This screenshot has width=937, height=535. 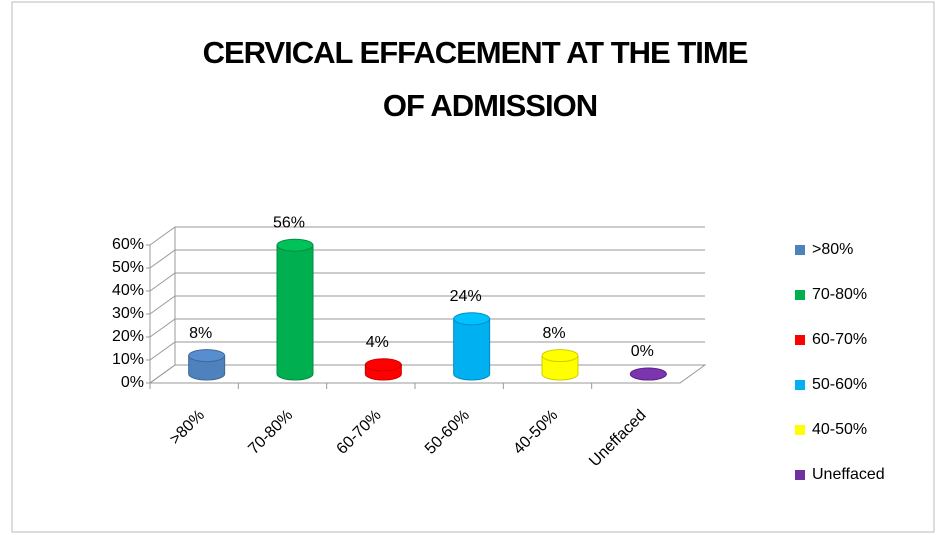 What do you see at coordinates (839, 384) in the screenshot?
I see `legend-label: 50-60%` at bounding box center [839, 384].